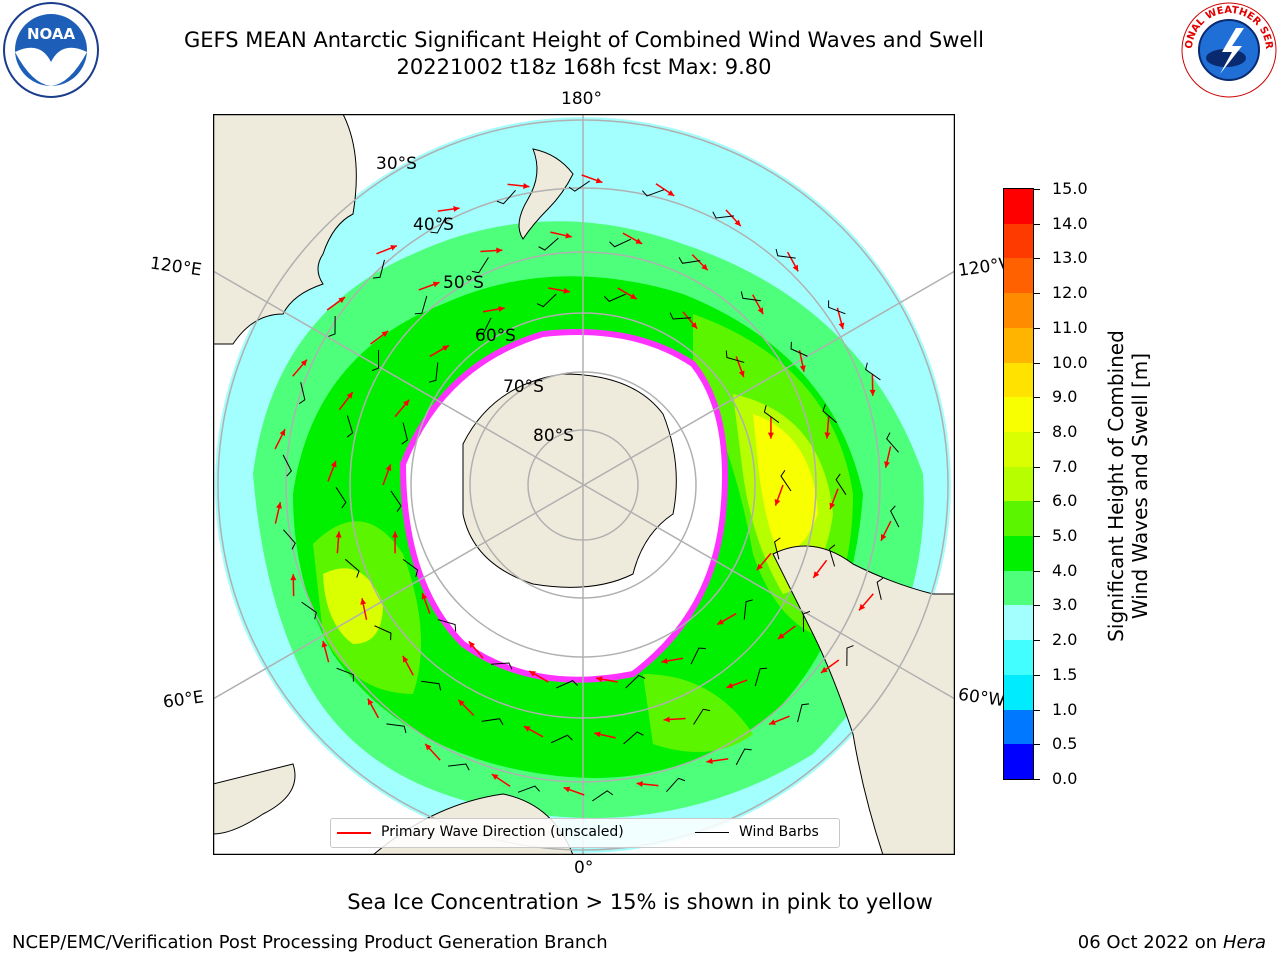 This screenshot has width=1280, height=960. I want to click on colorbar-tick-label: 10.0, so click(1070, 362).